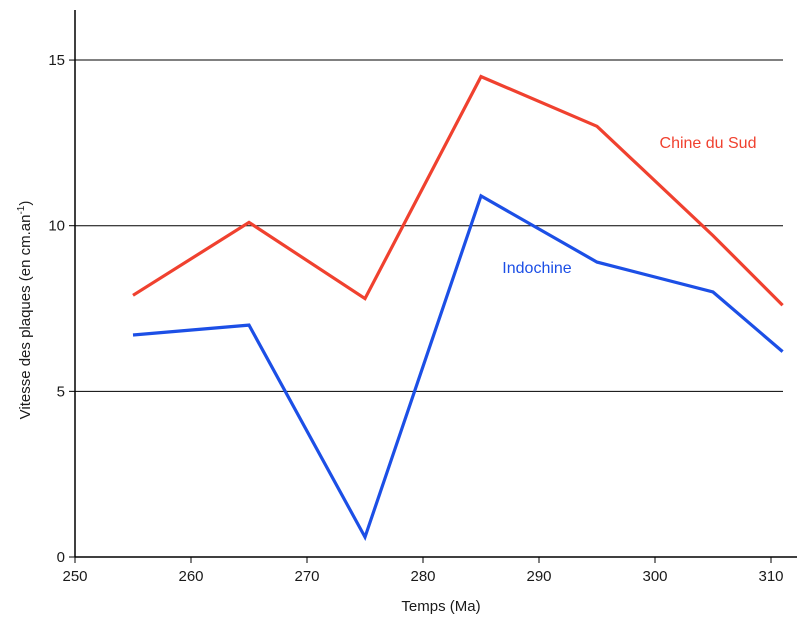 This screenshot has width=808, height=621. I want to click on y-tick-label-0: 0, so click(61, 557).